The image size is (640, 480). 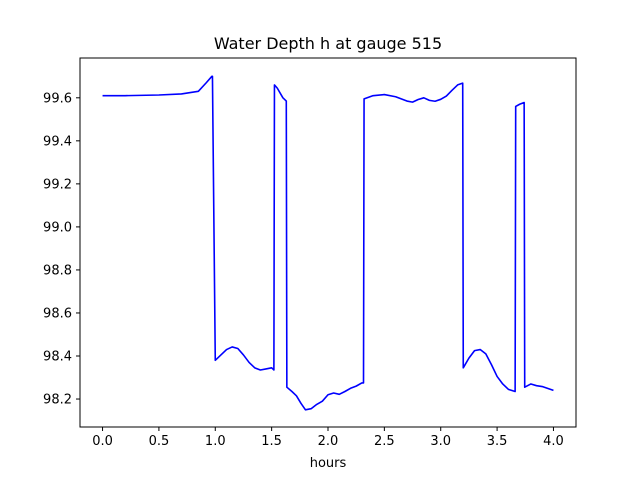 What do you see at coordinates (57, 184) in the screenshot?
I see `y-tick-label: 99.2` at bounding box center [57, 184].